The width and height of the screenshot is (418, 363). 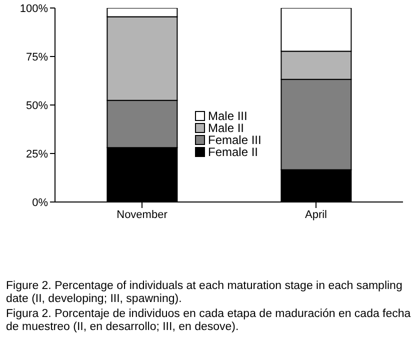 I want to click on x-tick-label: November, so click(x=142, y=214).